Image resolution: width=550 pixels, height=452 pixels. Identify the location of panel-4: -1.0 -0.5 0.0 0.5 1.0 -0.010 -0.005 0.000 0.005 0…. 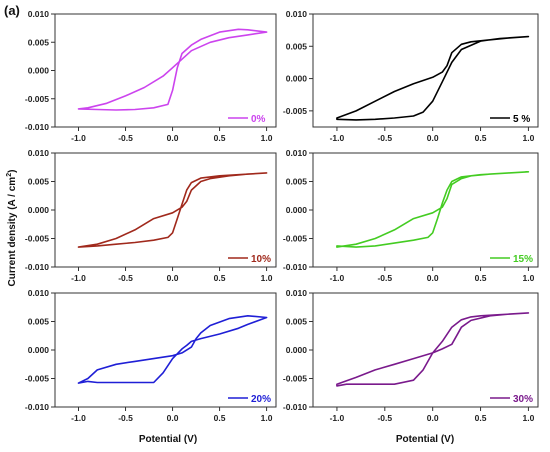
(411, 215).